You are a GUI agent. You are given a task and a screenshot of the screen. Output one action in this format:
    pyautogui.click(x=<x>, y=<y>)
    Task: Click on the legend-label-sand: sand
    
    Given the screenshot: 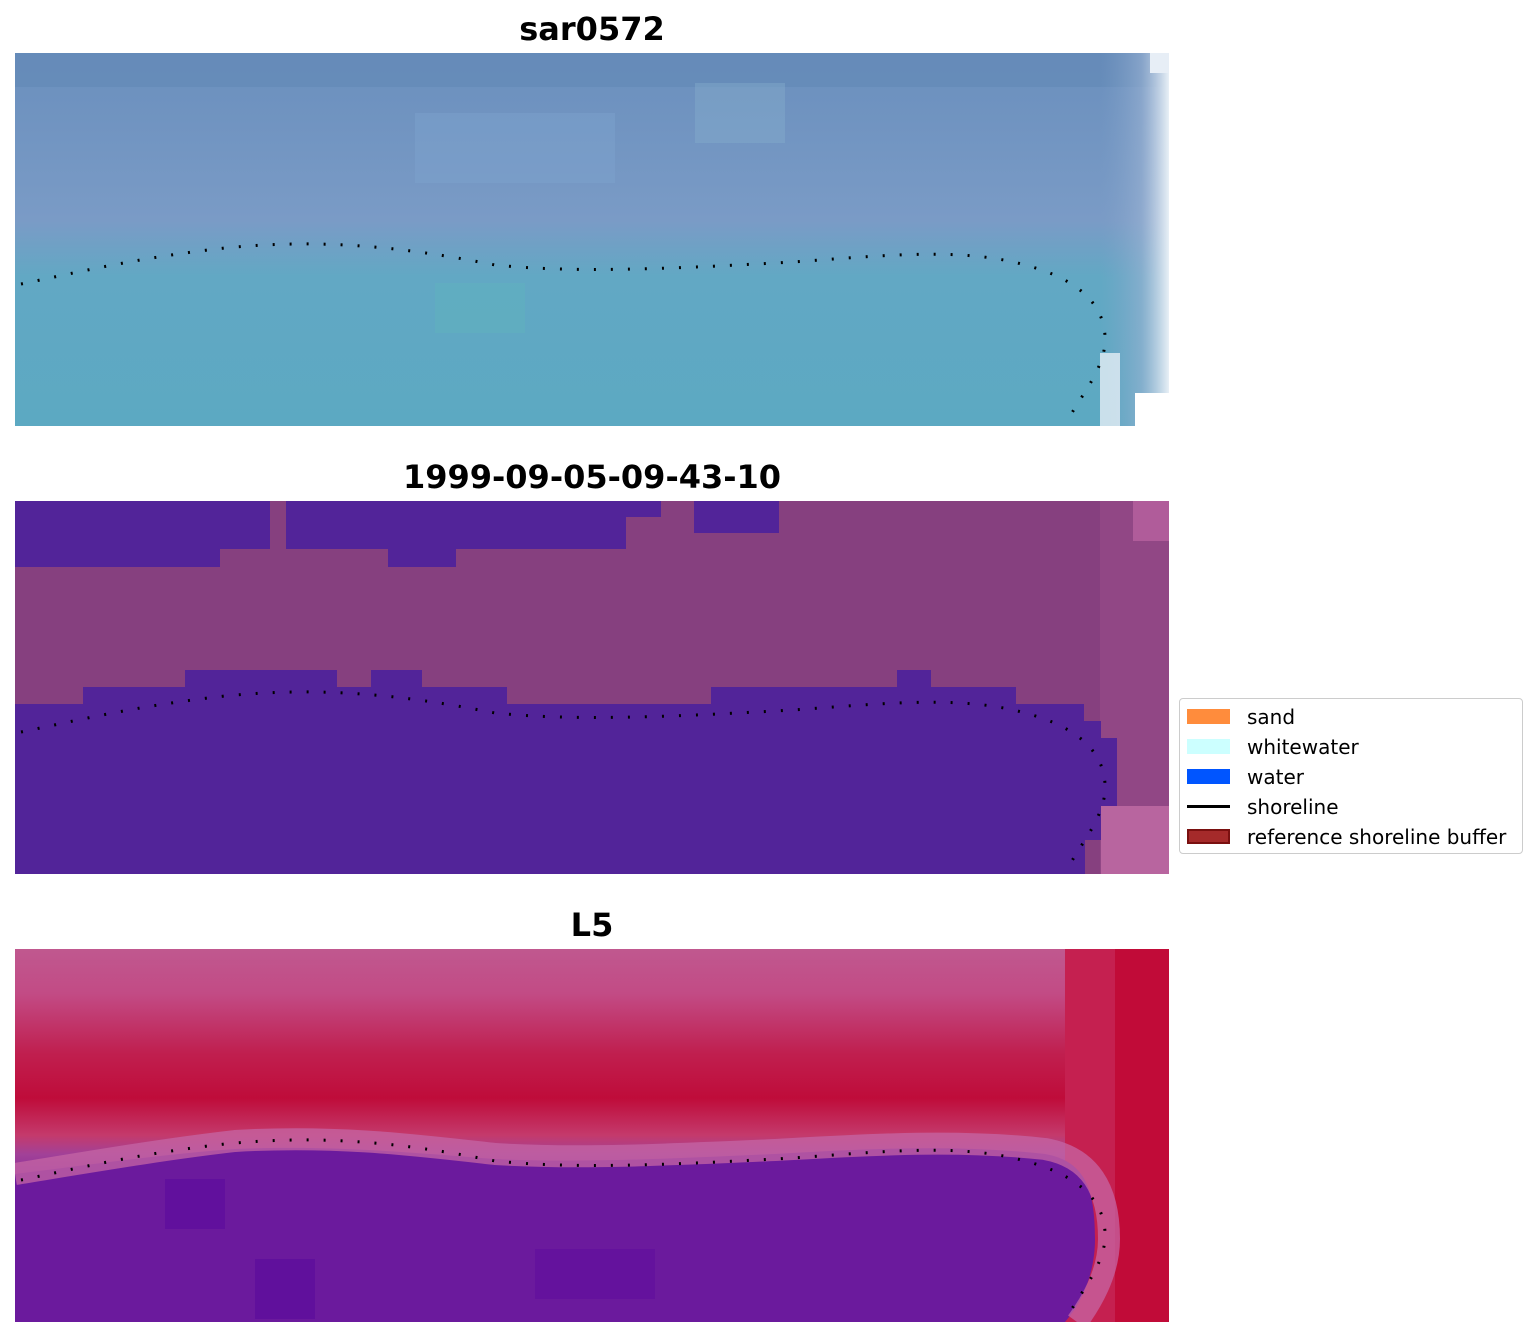 What is the action you would take?
    pyautogui.click(x=1271, y=717)
    